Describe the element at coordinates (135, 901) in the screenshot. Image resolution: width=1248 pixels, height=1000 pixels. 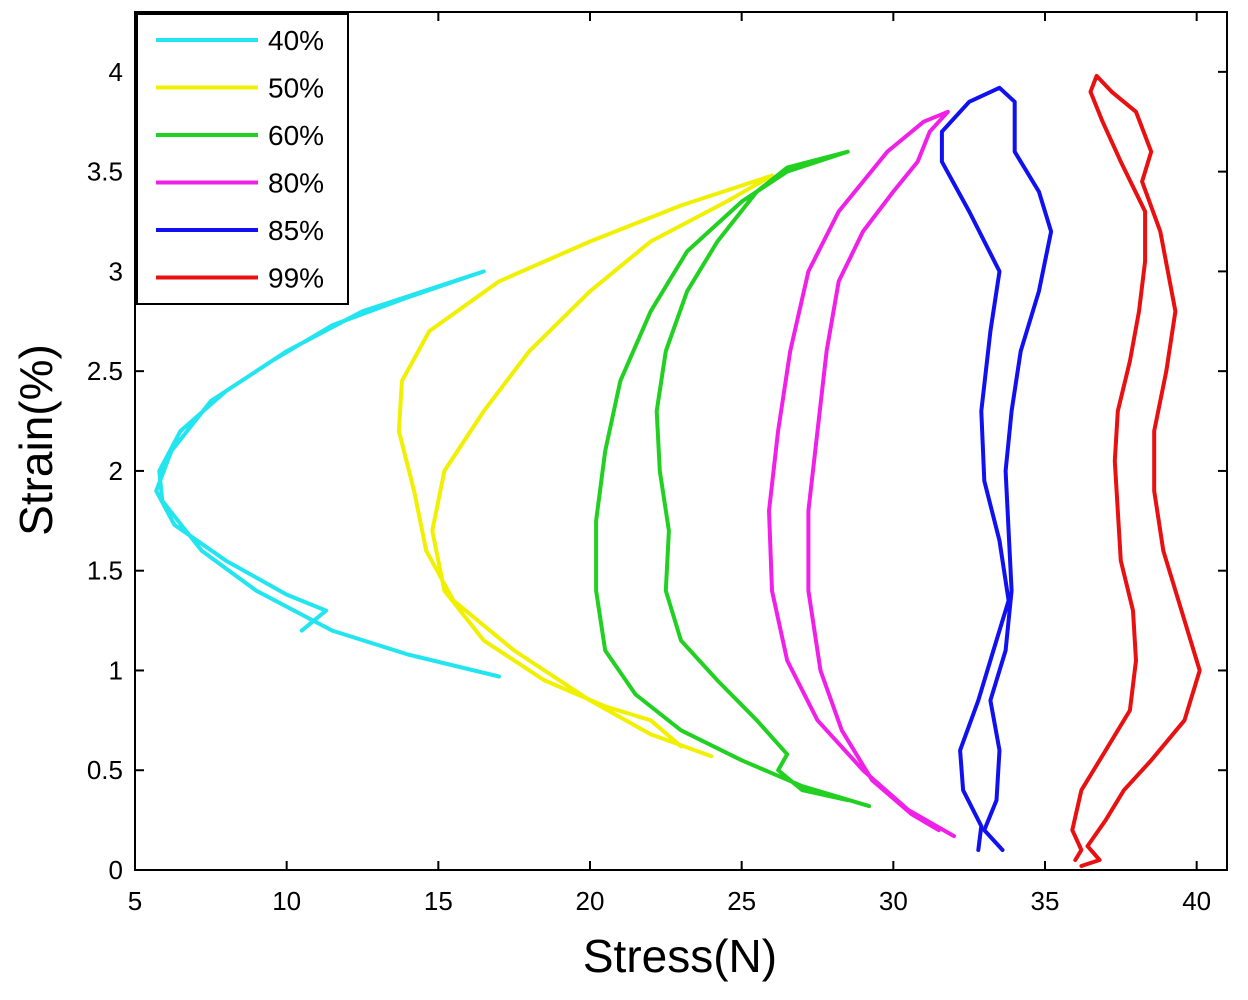
I see `x-tick-label: 5` at that location.